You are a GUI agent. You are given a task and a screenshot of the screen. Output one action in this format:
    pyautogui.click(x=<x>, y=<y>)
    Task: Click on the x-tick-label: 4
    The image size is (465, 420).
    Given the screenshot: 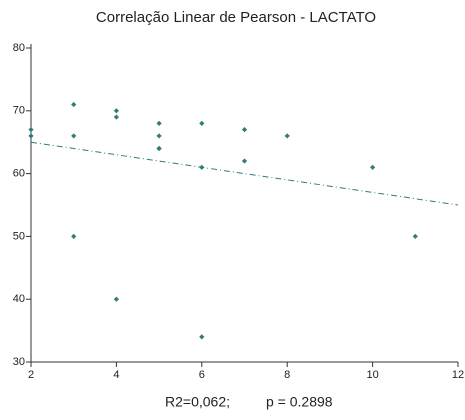 What is the action you would take?
    pyautogui.click(x=116, y=375)
    